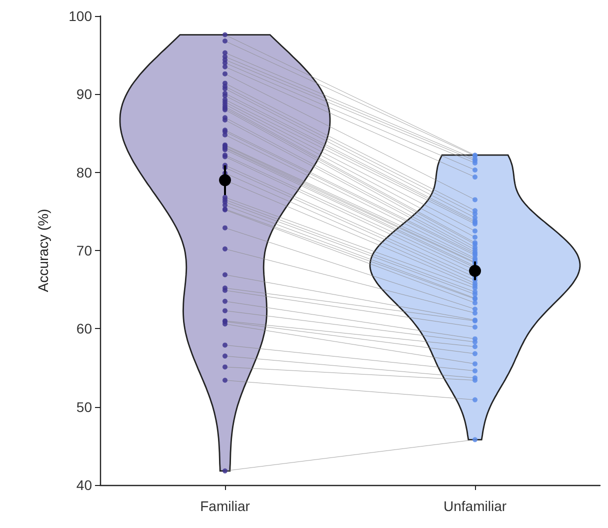 Image resolution: width=608 pixels, height=528 pixels. I want to click on y-tick-label: 90, so click(84, 94).